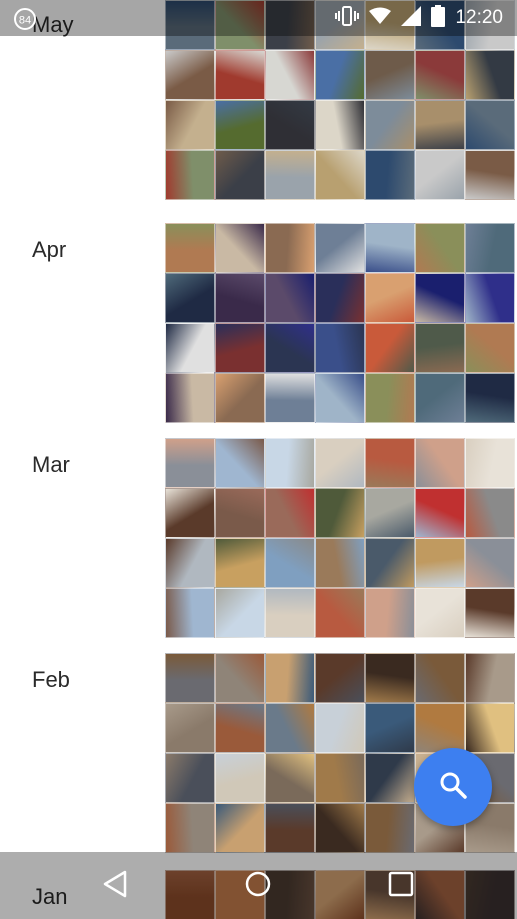 The image size is (517, 919). What do you see at coordinates (453, 787) in the screenshot?
I see `search-fab-button` at bounding box center [453, 787].